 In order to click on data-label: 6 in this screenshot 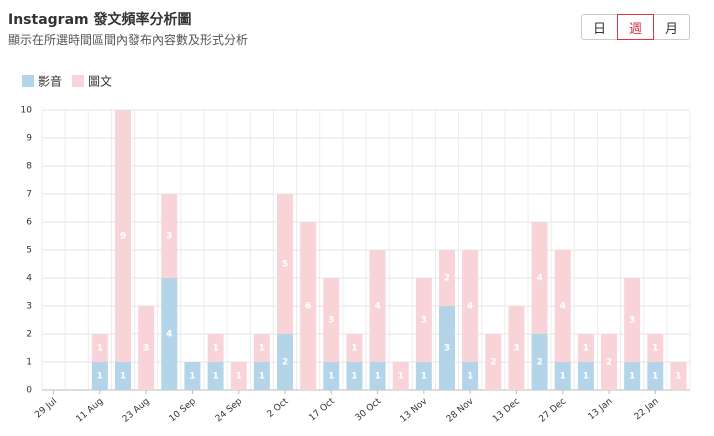, I will do `click(308, 307)`.